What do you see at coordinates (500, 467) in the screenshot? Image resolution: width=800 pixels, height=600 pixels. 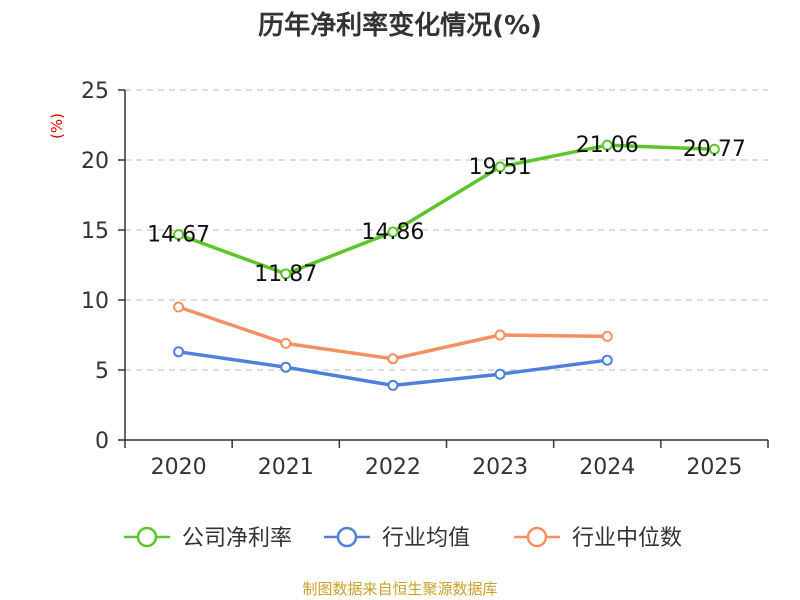 I see `x-tick-label: 2023` at bounding box center [500, 467].